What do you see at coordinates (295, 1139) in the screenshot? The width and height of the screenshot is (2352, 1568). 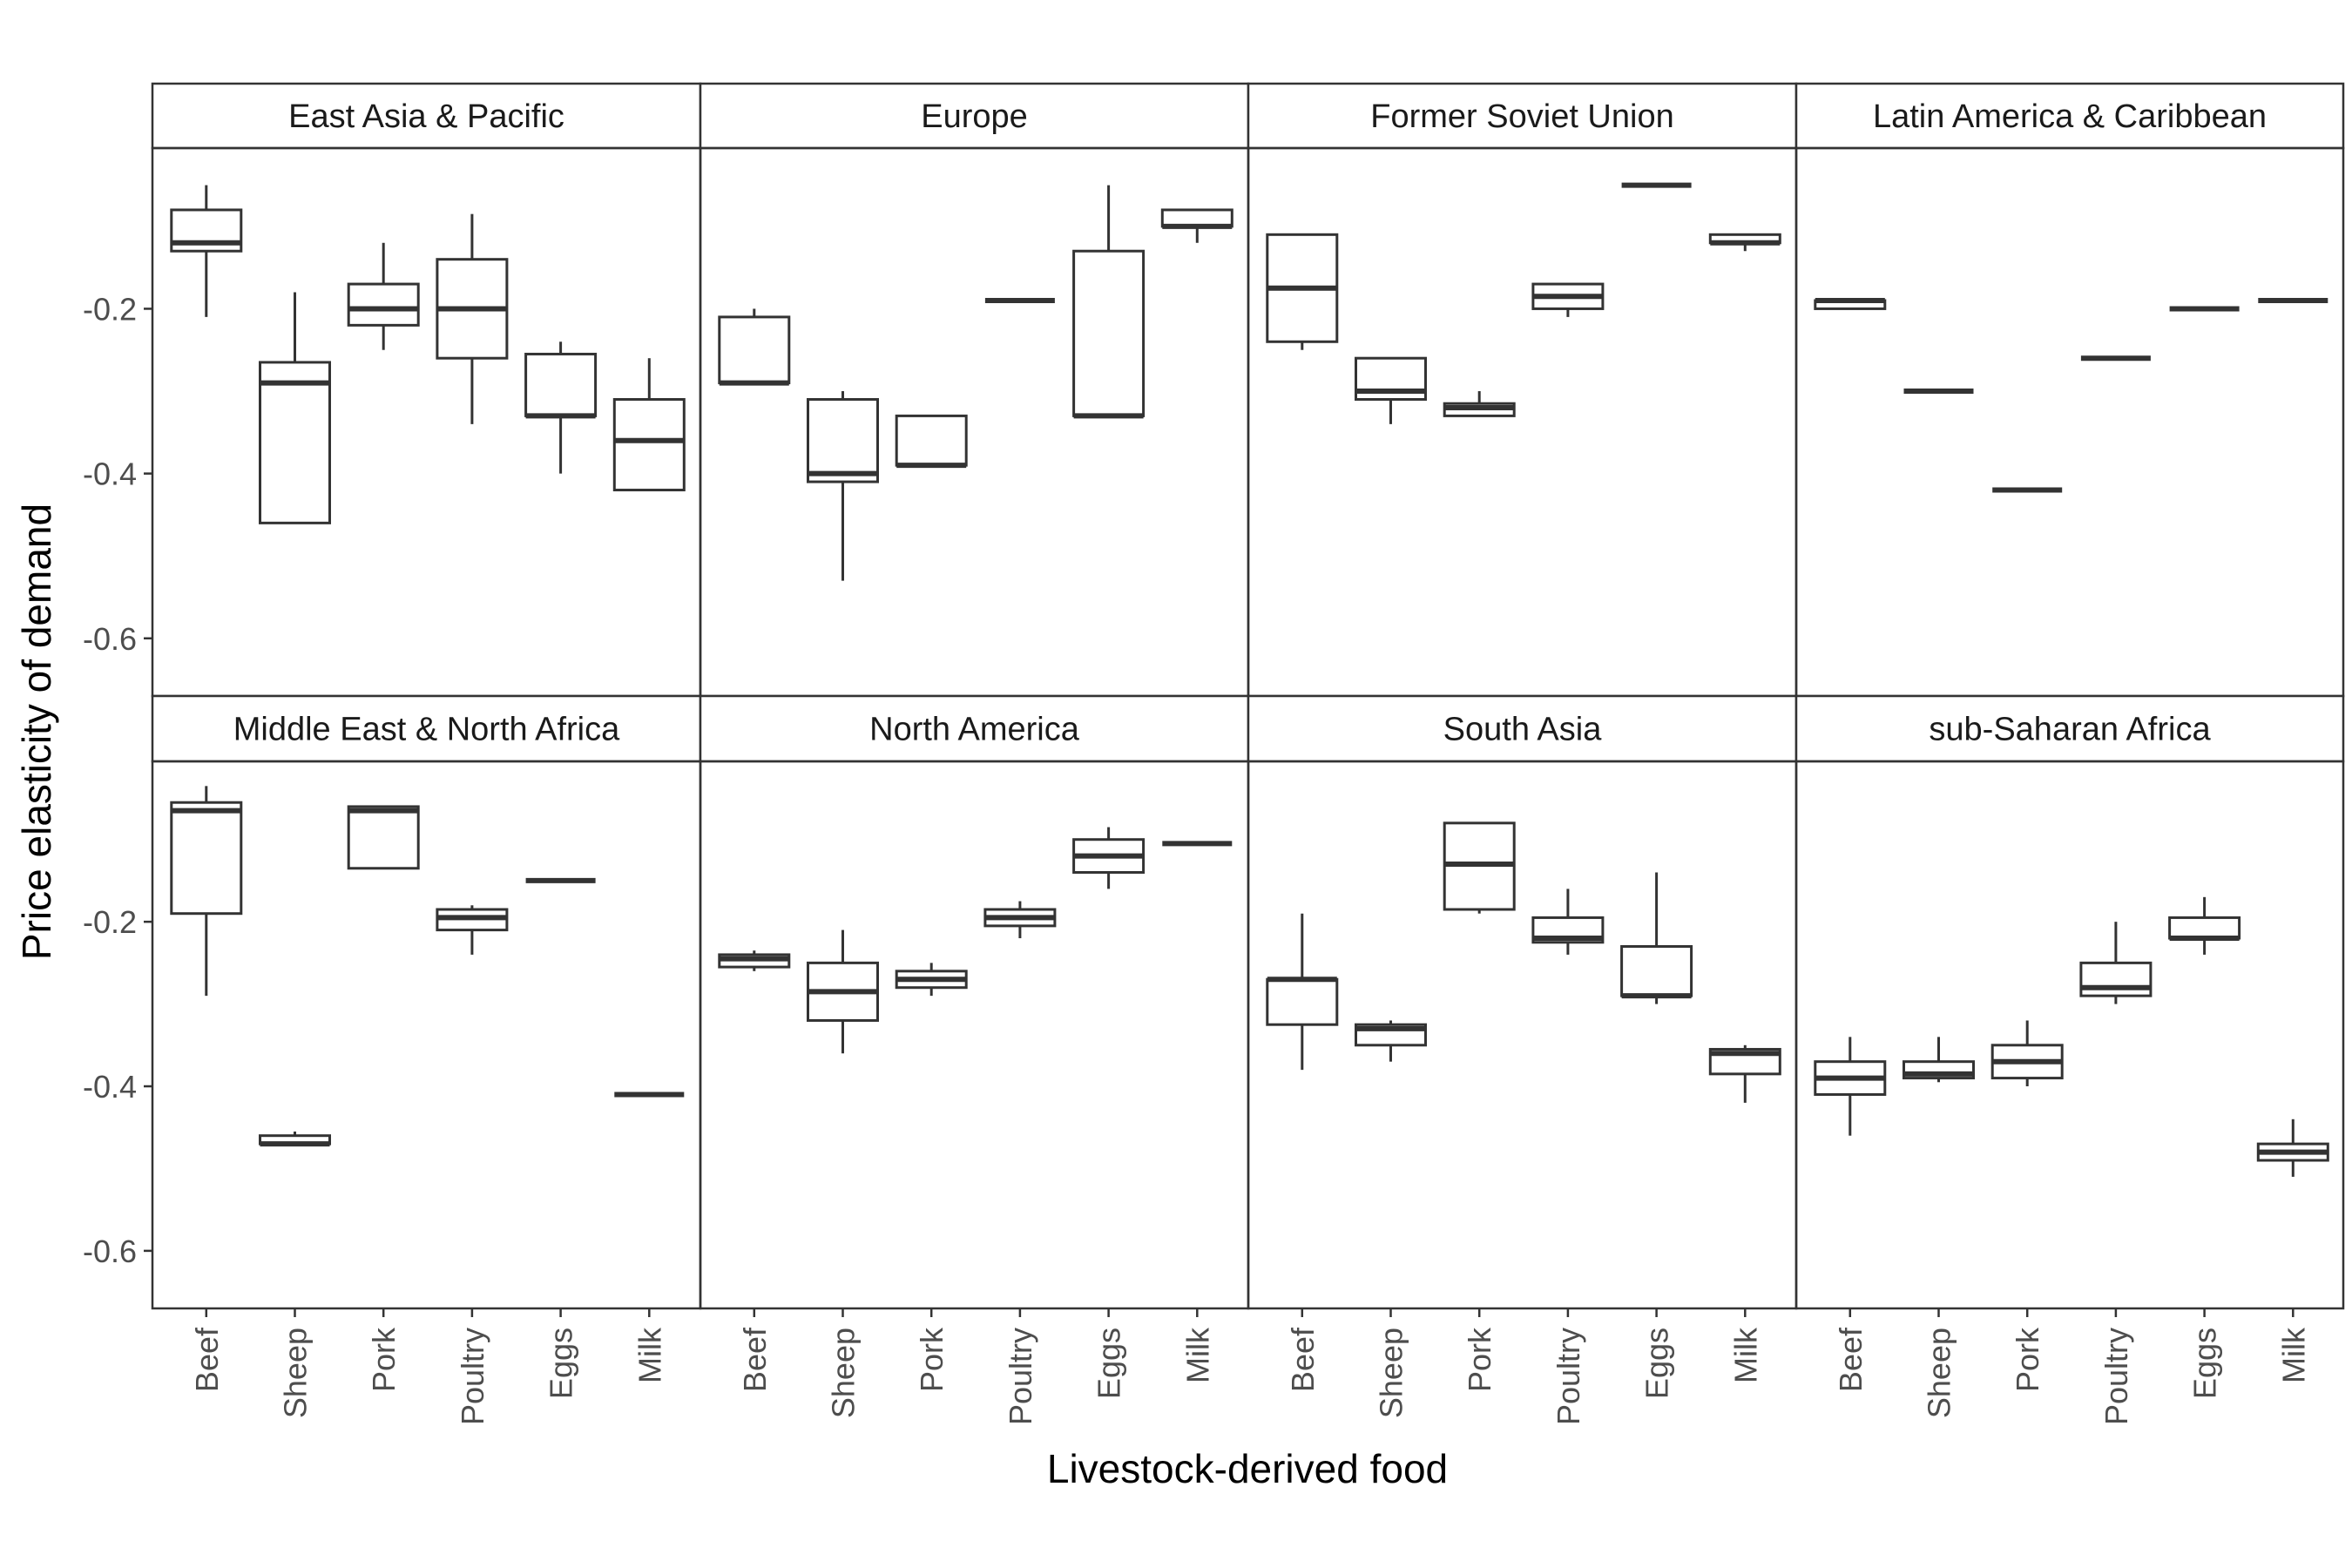 I see `box-middle-east-and-north-africa-sheep` at bounding box center [295, 1139].